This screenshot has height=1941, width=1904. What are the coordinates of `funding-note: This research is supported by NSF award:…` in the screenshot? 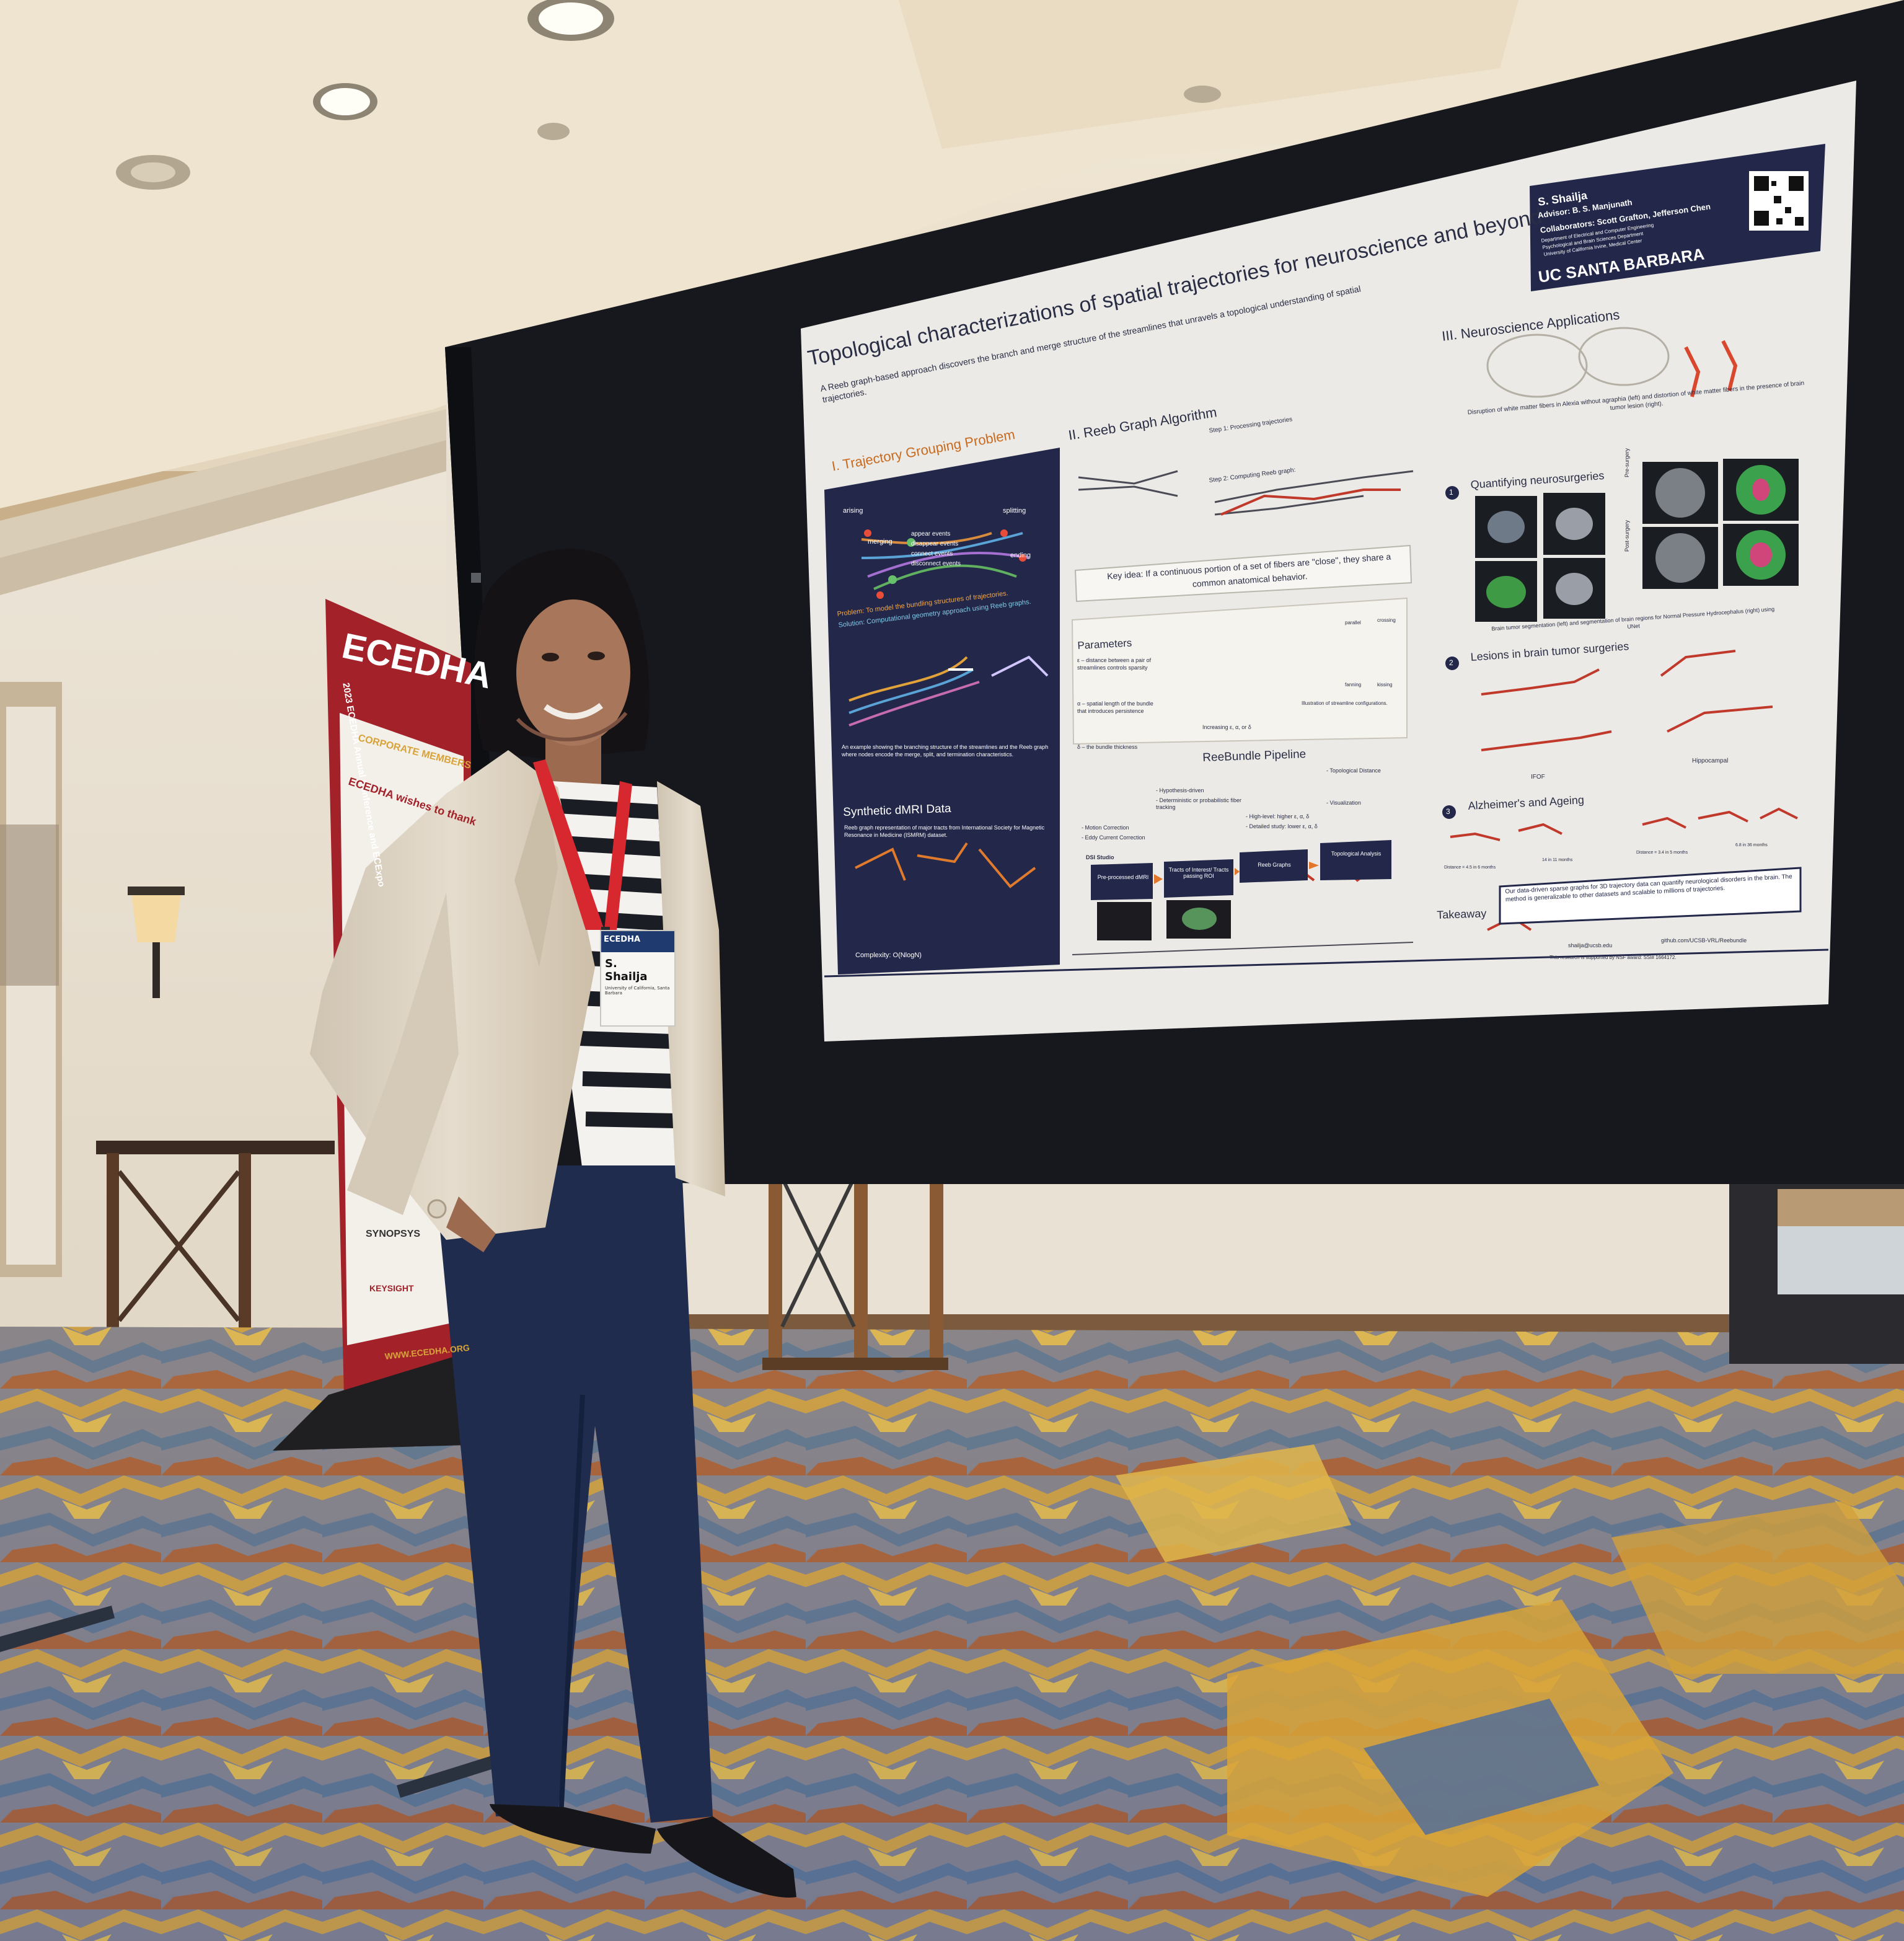 It's located at (1613, 957).